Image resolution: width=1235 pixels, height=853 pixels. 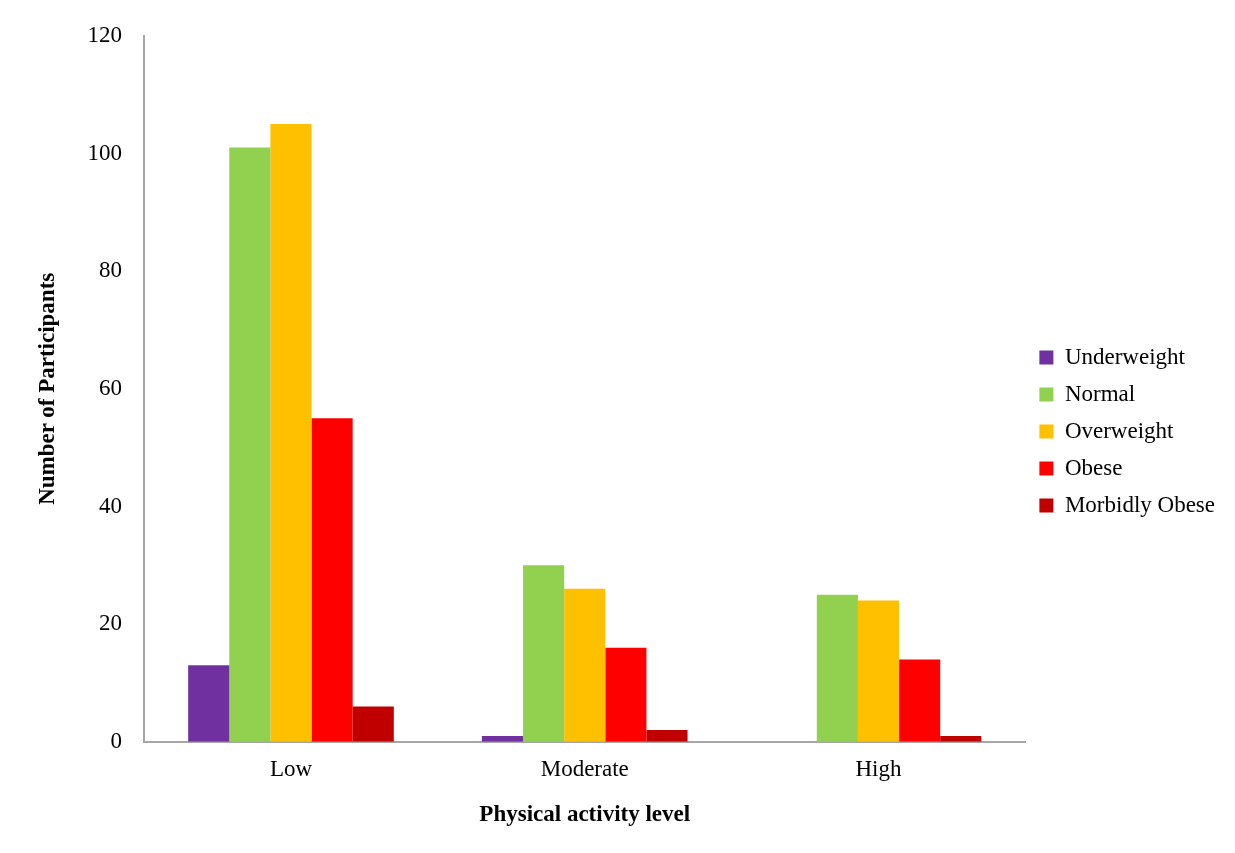 I want to click on legend-label: Overweight, so click(x=1119, y=430).